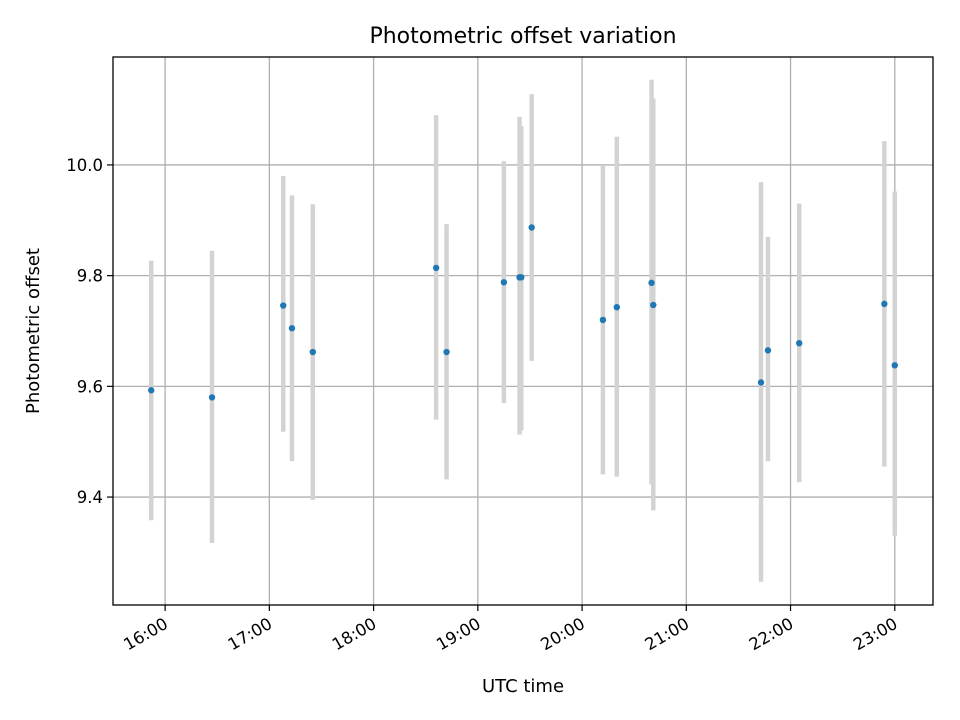 The image size is (960, 720). What do you see at coordinates (771, 634) in the screenshot?
I see `x-tick-label: 22:00` at bounding box center [771, 634].